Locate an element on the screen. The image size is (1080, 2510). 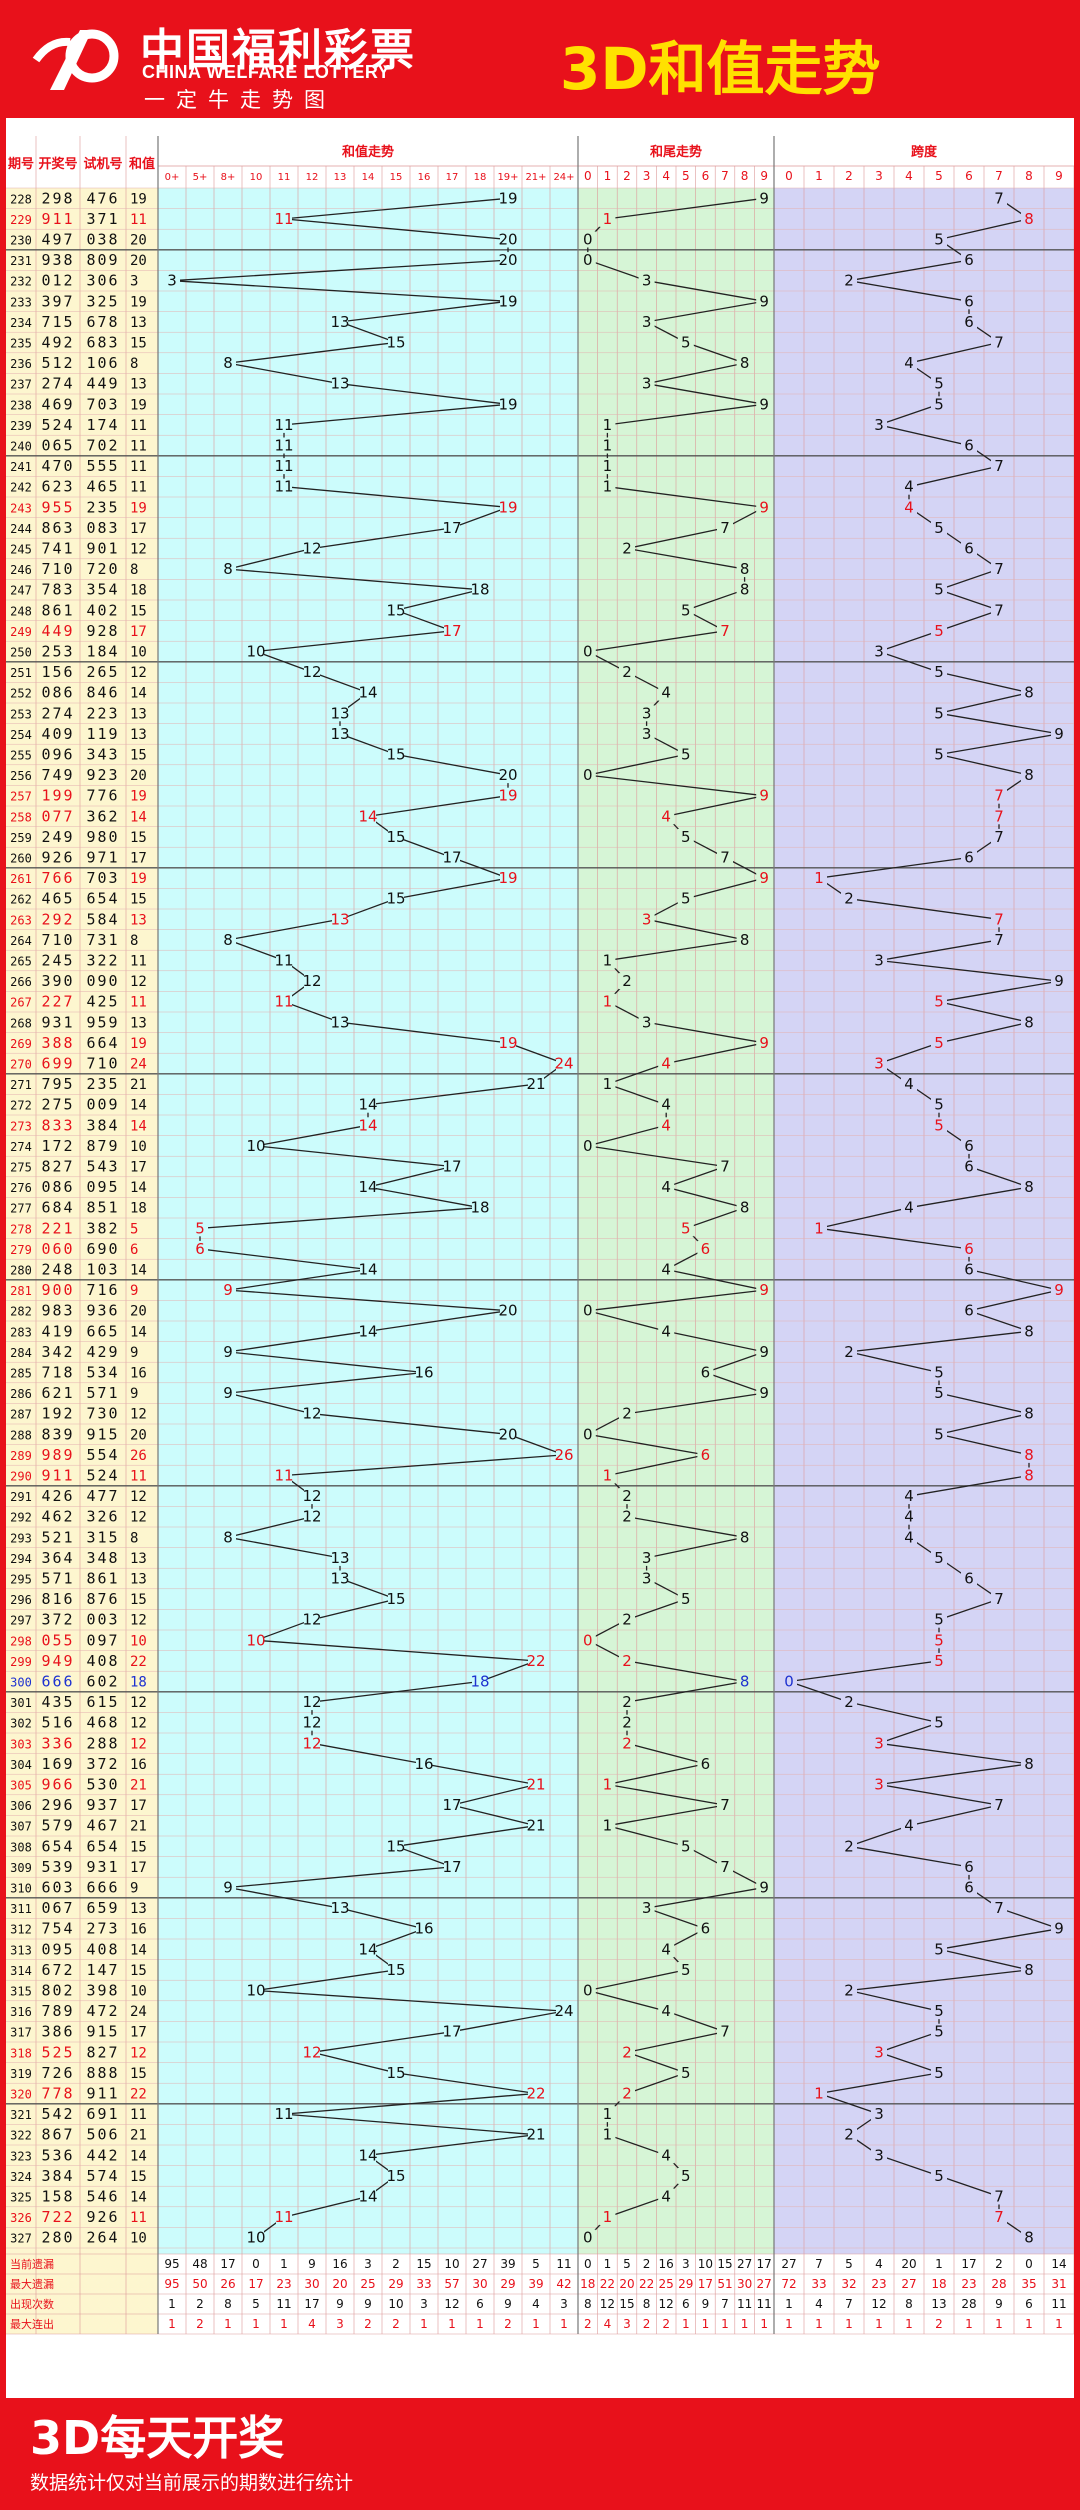
draw-number: 192 is located at coordinates (57, 1414).